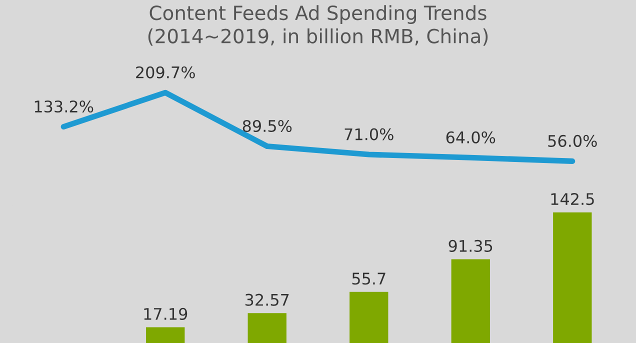 The image size is (636, 343). Describe the element at coordinates (572, 141) in the screenshot. I see `data-label: 56.0%` at that location.